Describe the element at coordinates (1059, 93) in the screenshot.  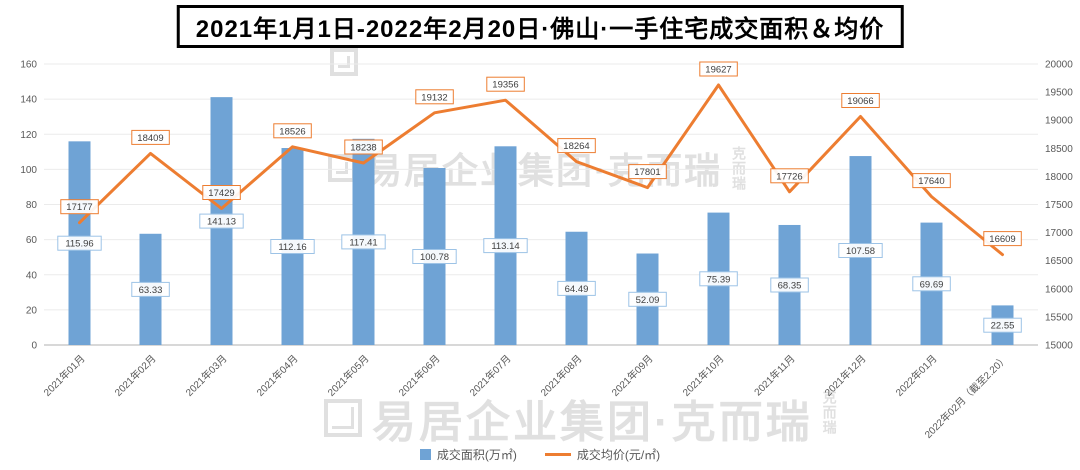
I see `right-axis-tick: 19500` at that location.